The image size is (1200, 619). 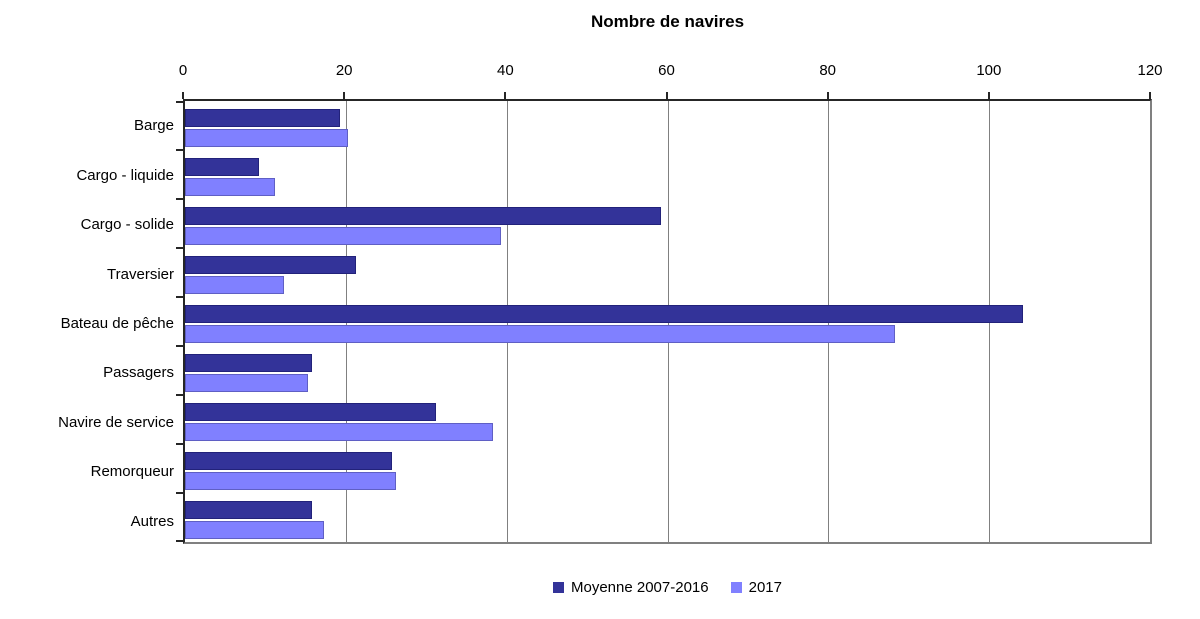 What do you see at coordinates (558, 587) in the screenshot?
I see `legend-swatch-moyenne` at bounding box center [558, 587].